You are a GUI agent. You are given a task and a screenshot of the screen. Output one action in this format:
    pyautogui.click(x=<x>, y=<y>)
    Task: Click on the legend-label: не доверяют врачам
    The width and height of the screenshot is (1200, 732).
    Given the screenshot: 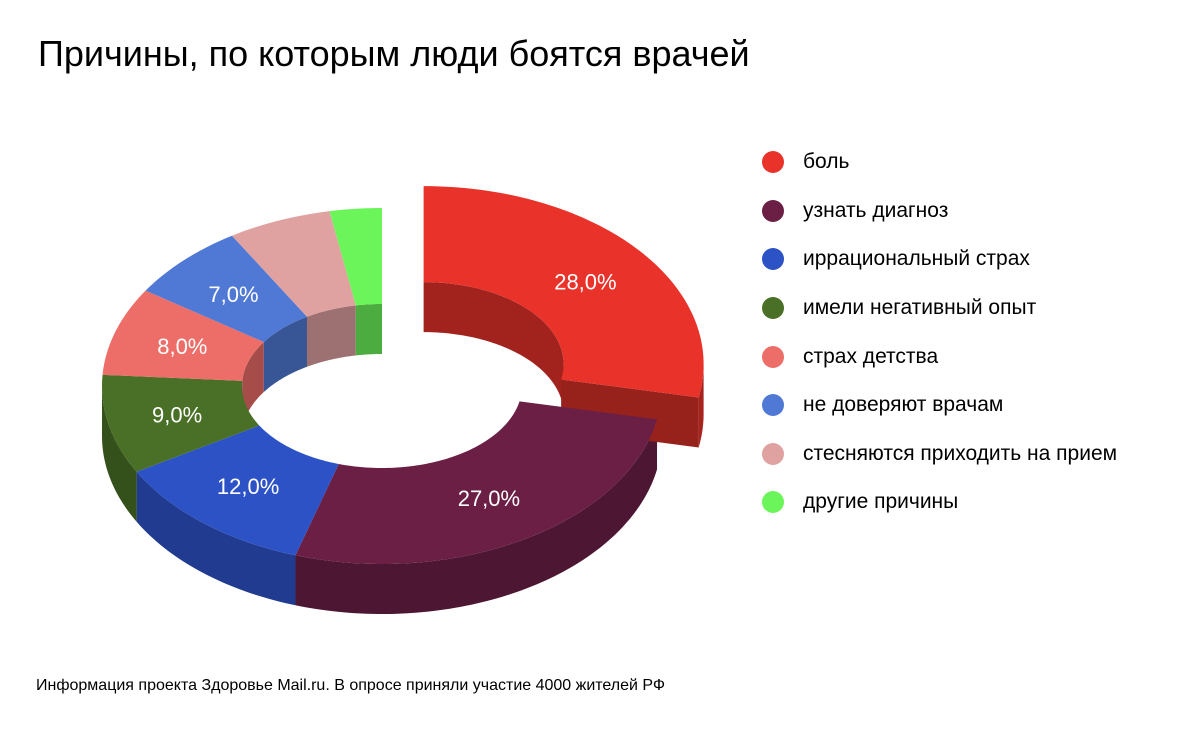 What is the action you would take?
    pyautogui.click(x=903, y=405)
    